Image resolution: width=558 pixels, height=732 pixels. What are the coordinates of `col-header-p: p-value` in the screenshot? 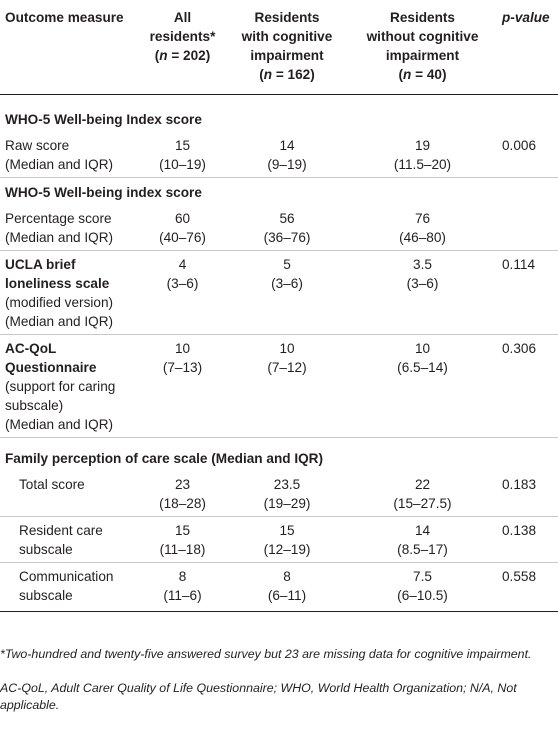 It's located at (528, 47).